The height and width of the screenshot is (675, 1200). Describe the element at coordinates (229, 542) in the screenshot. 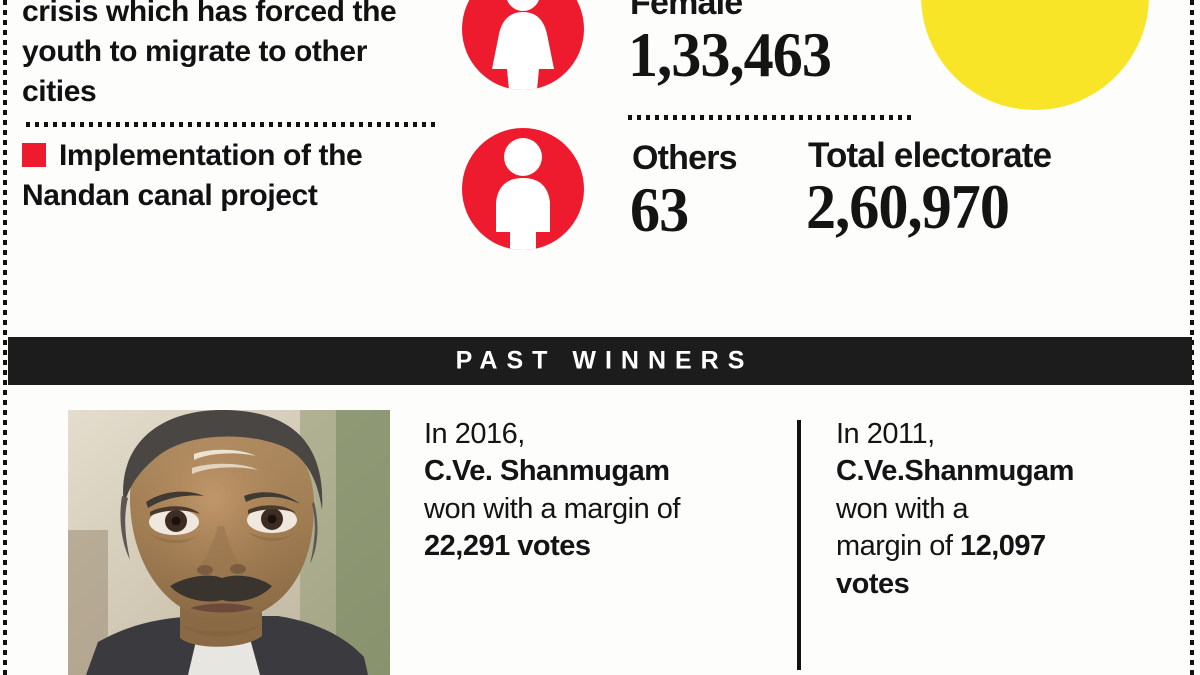

I see `winner-portrait-photo` at that location.